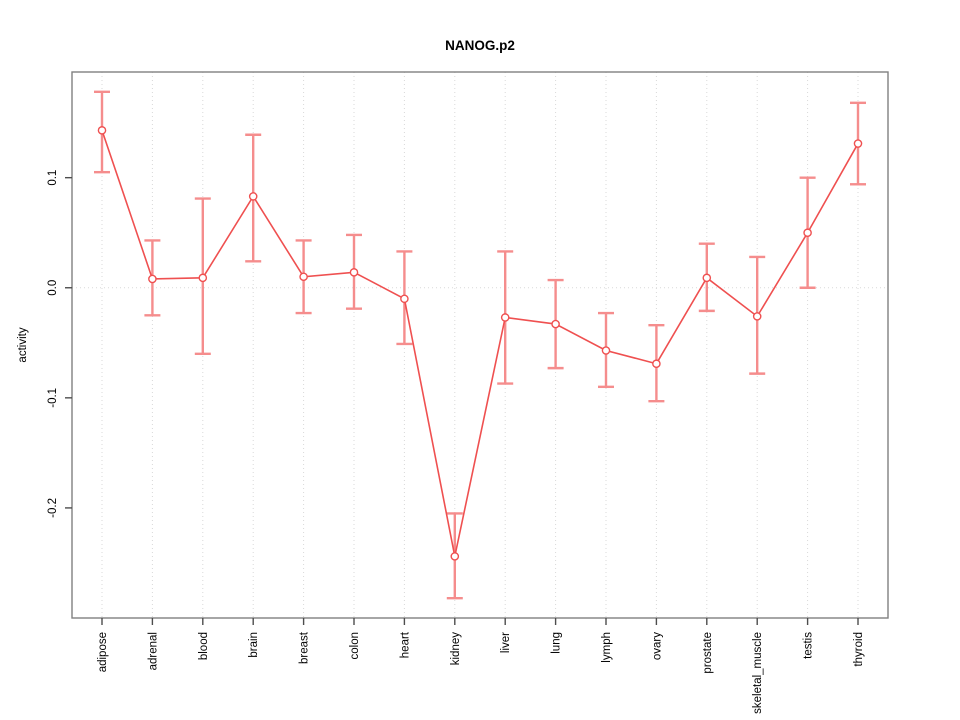  What do you see at coordinates (254, 645) in the screenshot?
I see `x-tick-label: brain` at bounding box center [254, 645].